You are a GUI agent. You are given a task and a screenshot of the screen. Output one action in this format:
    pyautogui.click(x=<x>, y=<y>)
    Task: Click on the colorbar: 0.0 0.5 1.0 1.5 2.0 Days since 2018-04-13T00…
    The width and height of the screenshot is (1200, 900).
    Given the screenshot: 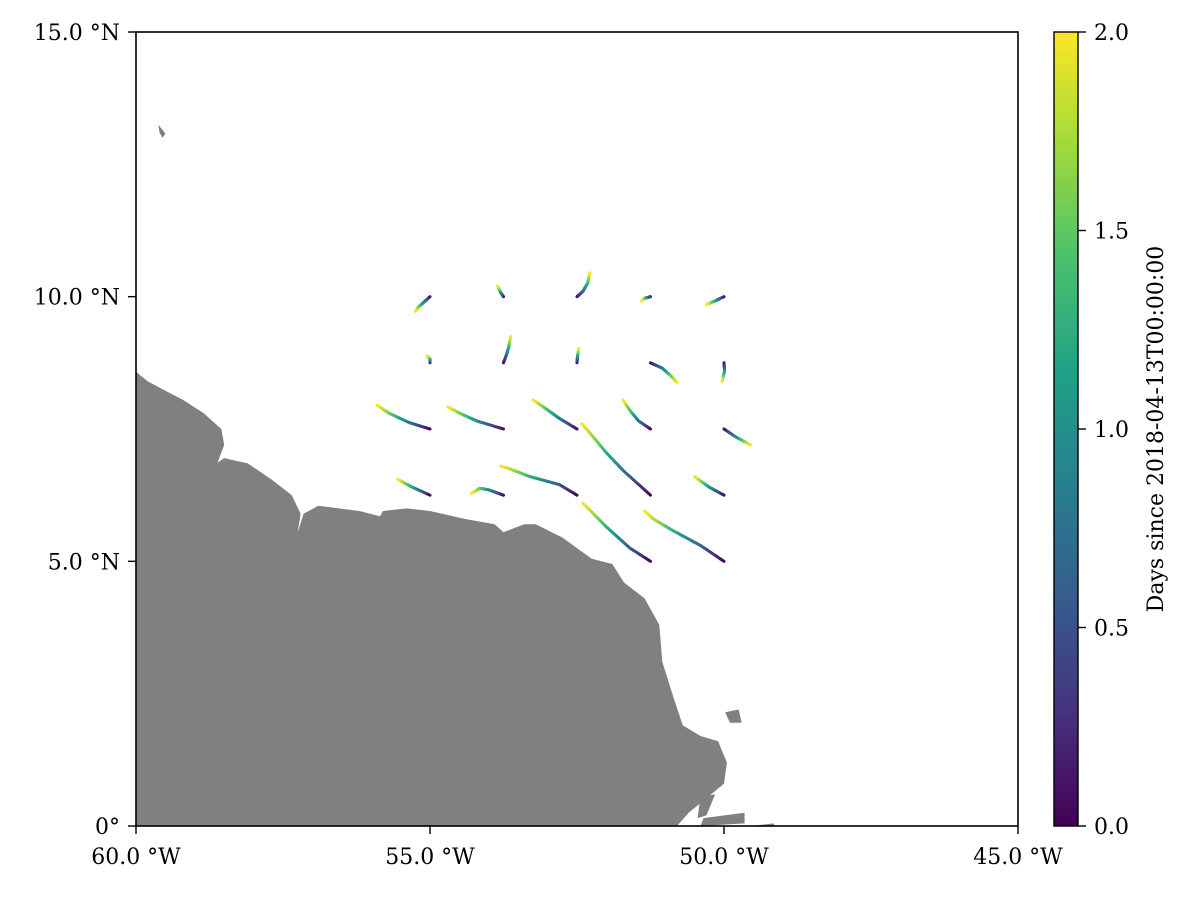 What is the action you would take?
    pyautogui.click(x=1111, y=430)
    